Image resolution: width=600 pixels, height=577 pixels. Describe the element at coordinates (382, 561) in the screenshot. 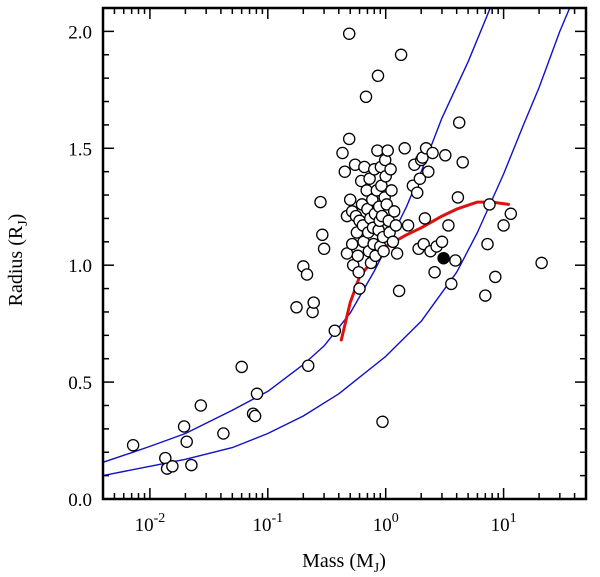

I see `x-axis-label-close: )` at that location.